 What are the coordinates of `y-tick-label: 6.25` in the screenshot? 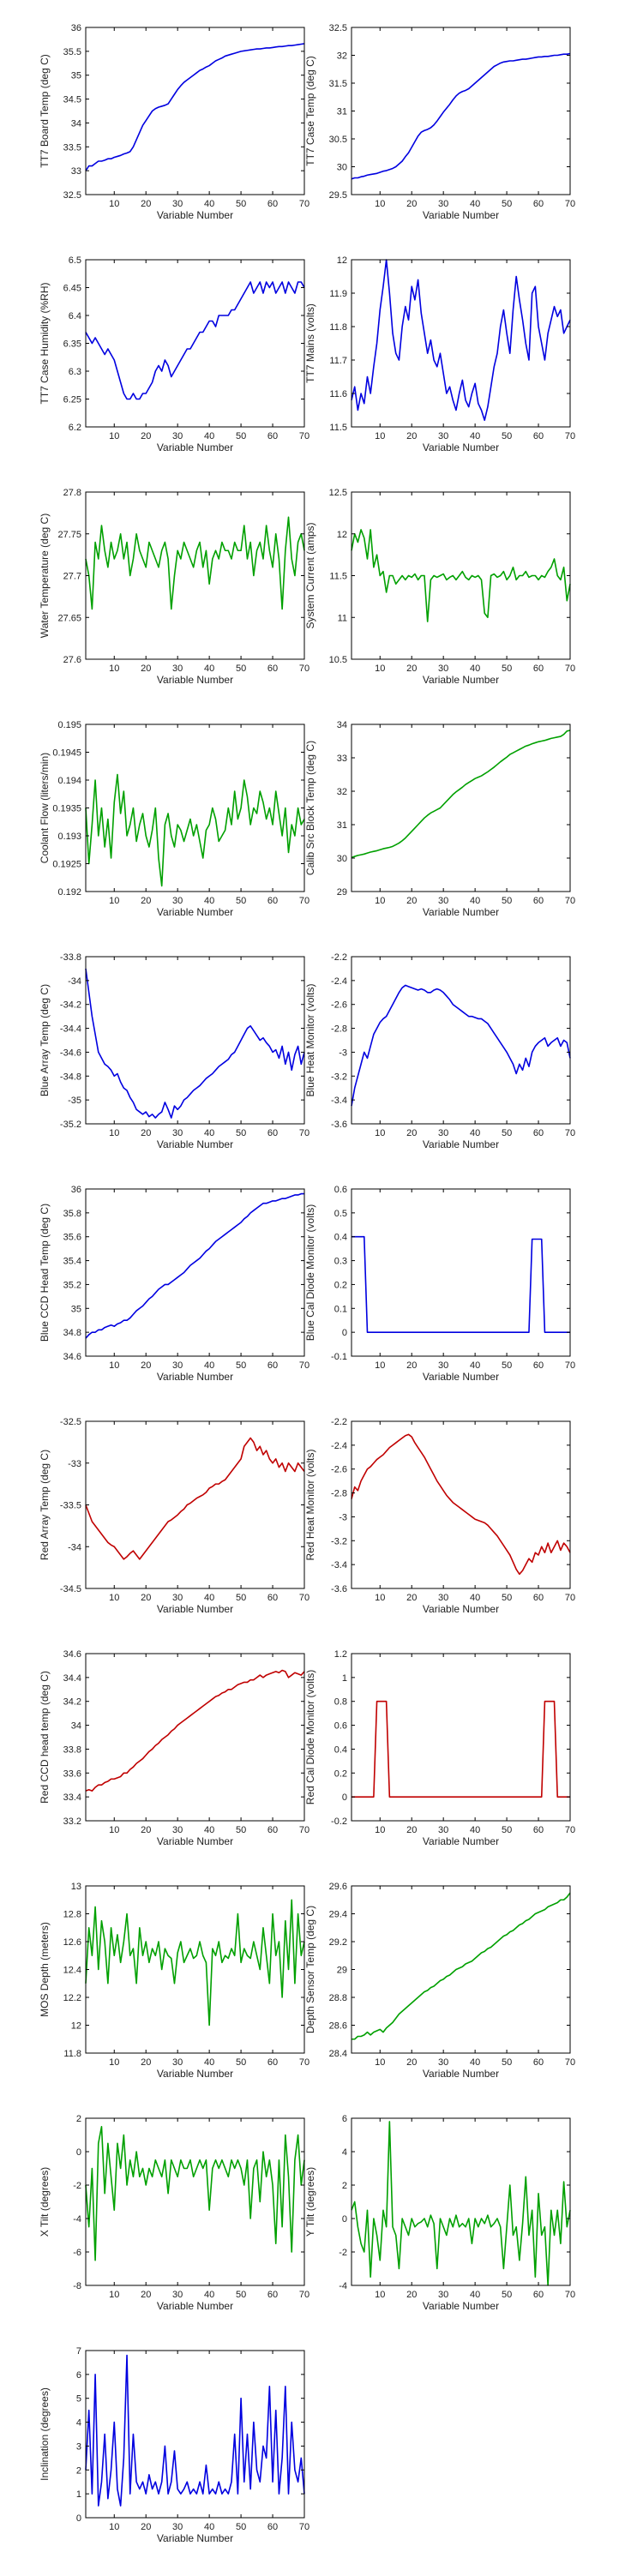 It's located at (72, 400).